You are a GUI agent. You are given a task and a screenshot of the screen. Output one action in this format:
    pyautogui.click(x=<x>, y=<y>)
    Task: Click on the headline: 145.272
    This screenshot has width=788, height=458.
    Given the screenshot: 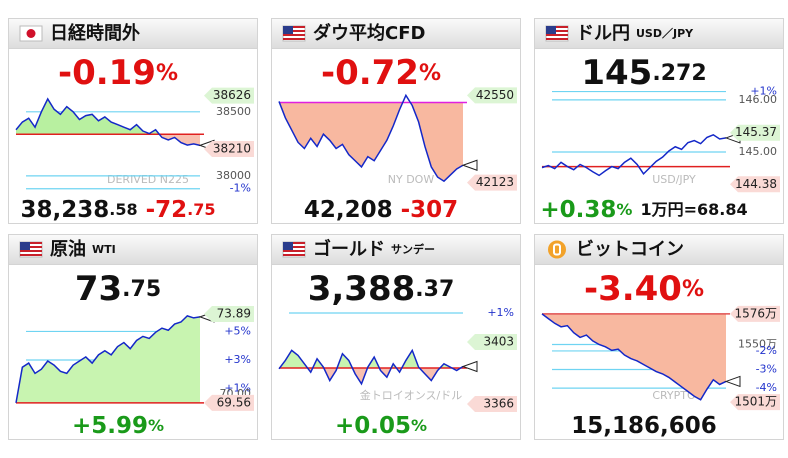 What is the action you would take?
    pyautogui.click(x=643, y=73)
    